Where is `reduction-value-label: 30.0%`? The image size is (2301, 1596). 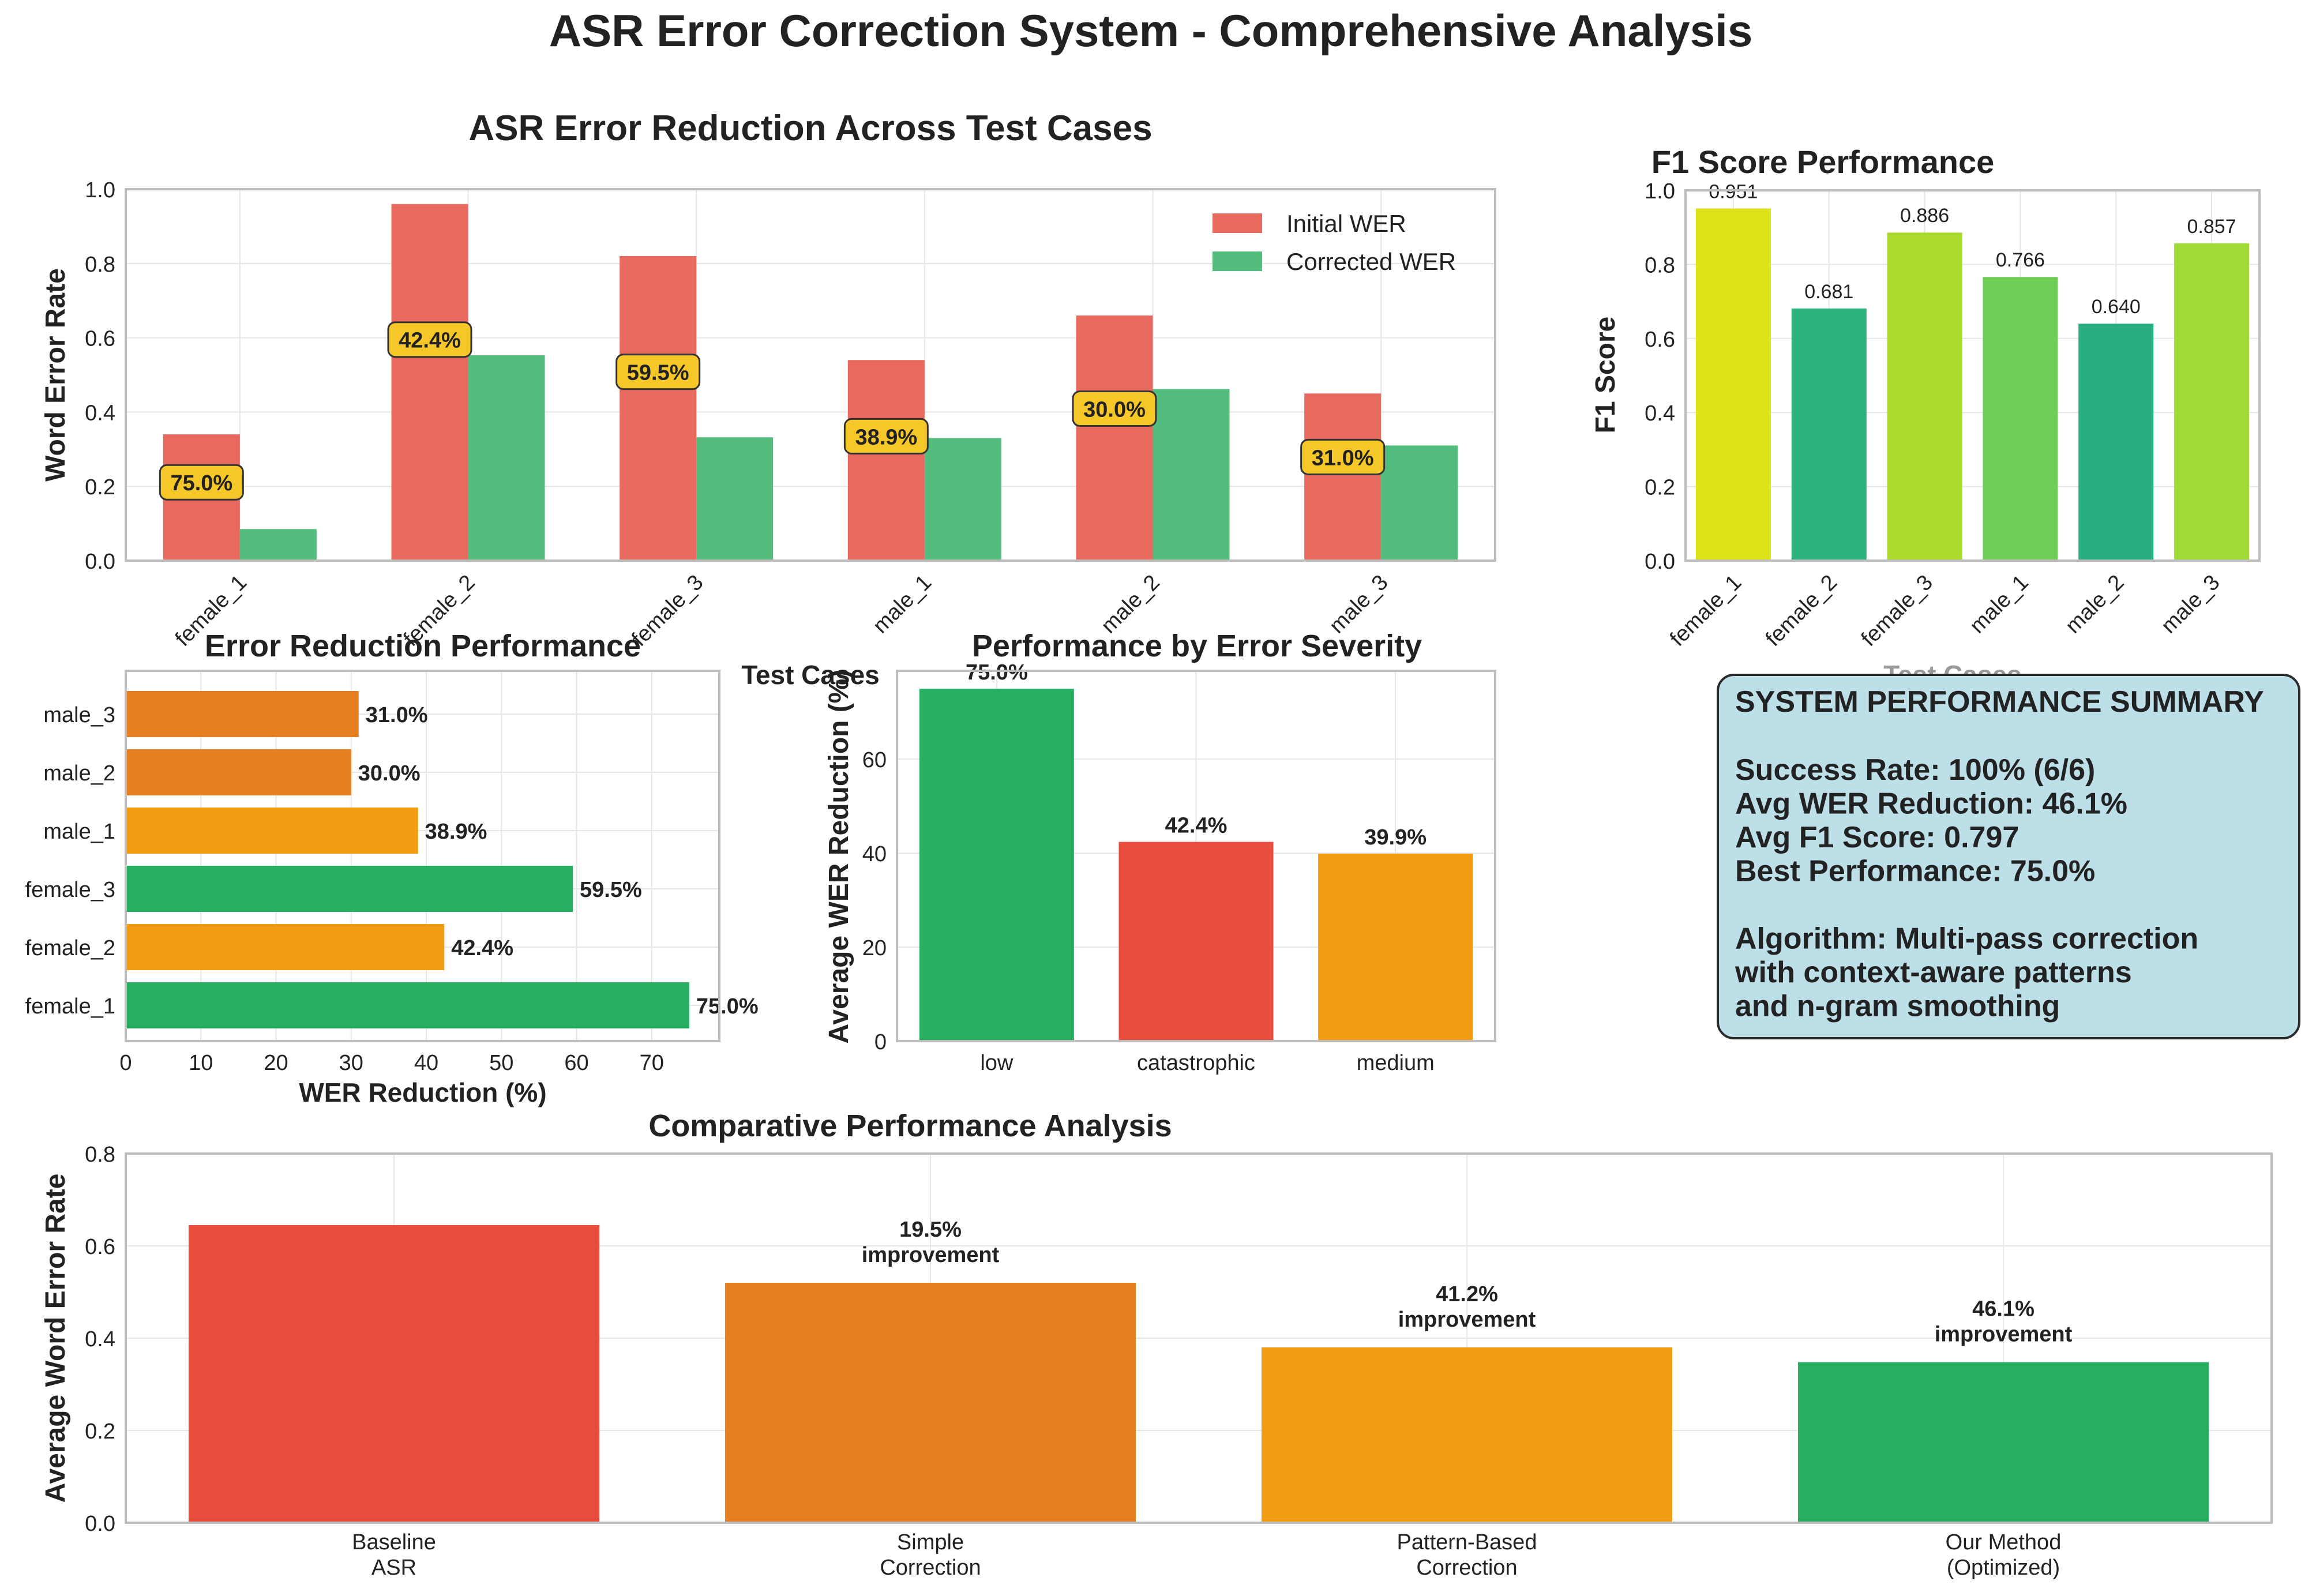
reduction-value-label: 30.0% is located at coordinates (389, 773).